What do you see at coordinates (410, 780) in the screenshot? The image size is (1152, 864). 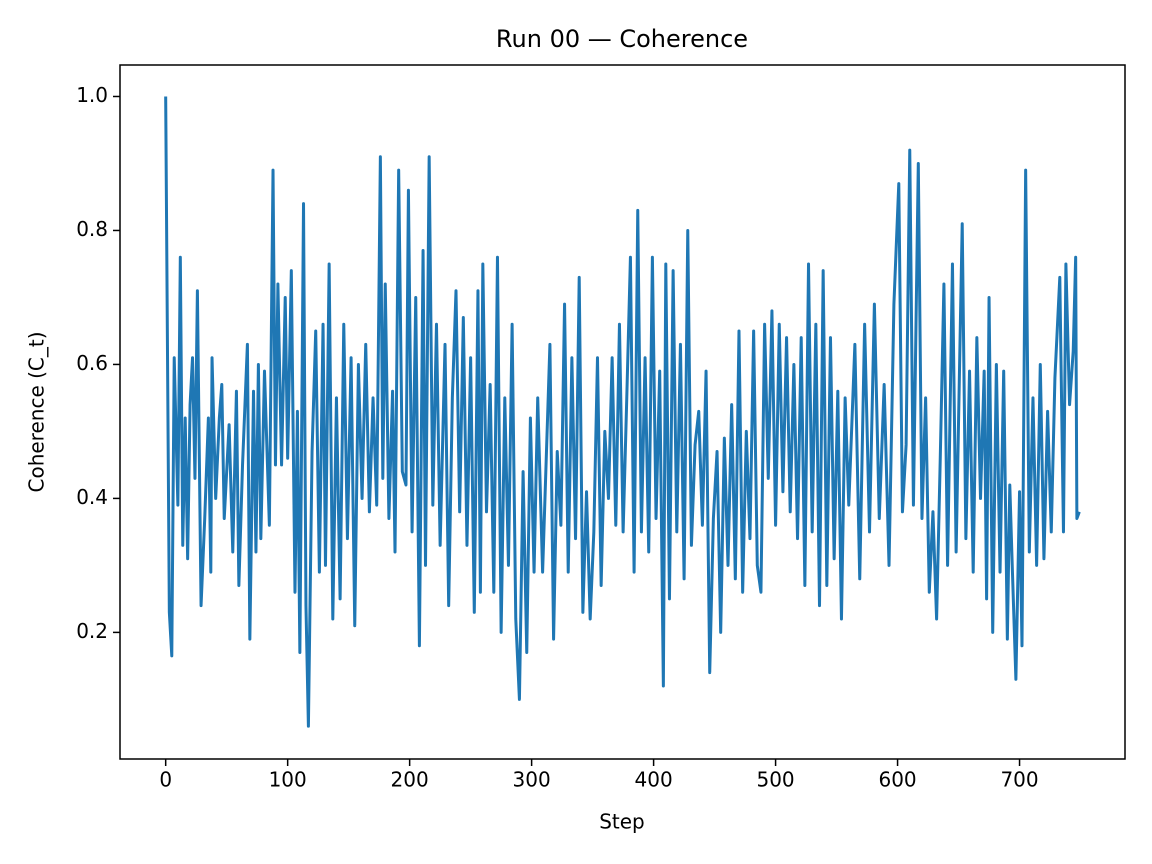 I see `x-tick-label: 200` at bounding box center [410, 780].